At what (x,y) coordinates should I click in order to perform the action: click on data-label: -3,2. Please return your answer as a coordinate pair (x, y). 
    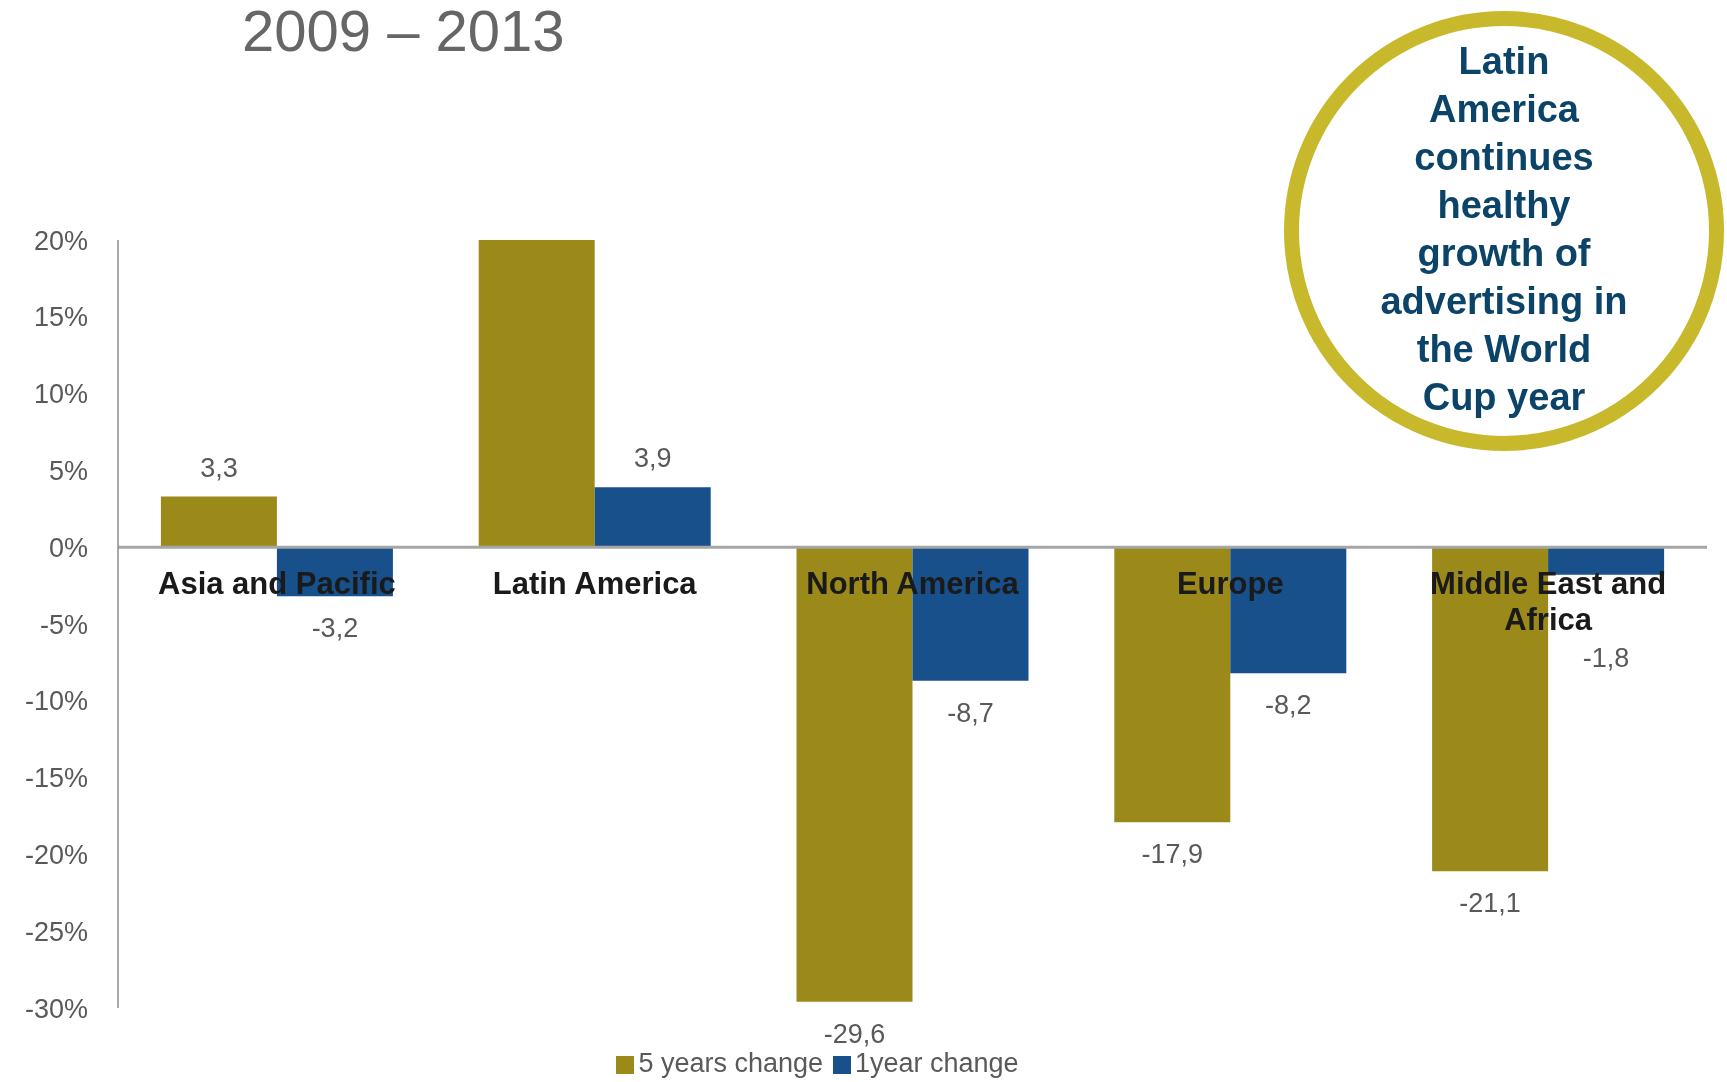
    Looking at the image, I should click on (335, 628).